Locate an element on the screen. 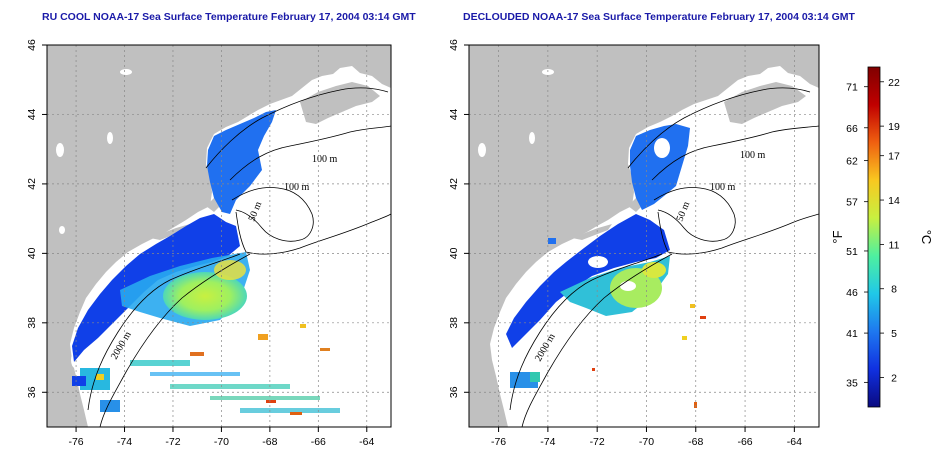  colorbar-ticks: 2 5 8 11 14 17 19 22 35 41 46 51 57 62 66 71 is located at coordinates (873, 233).